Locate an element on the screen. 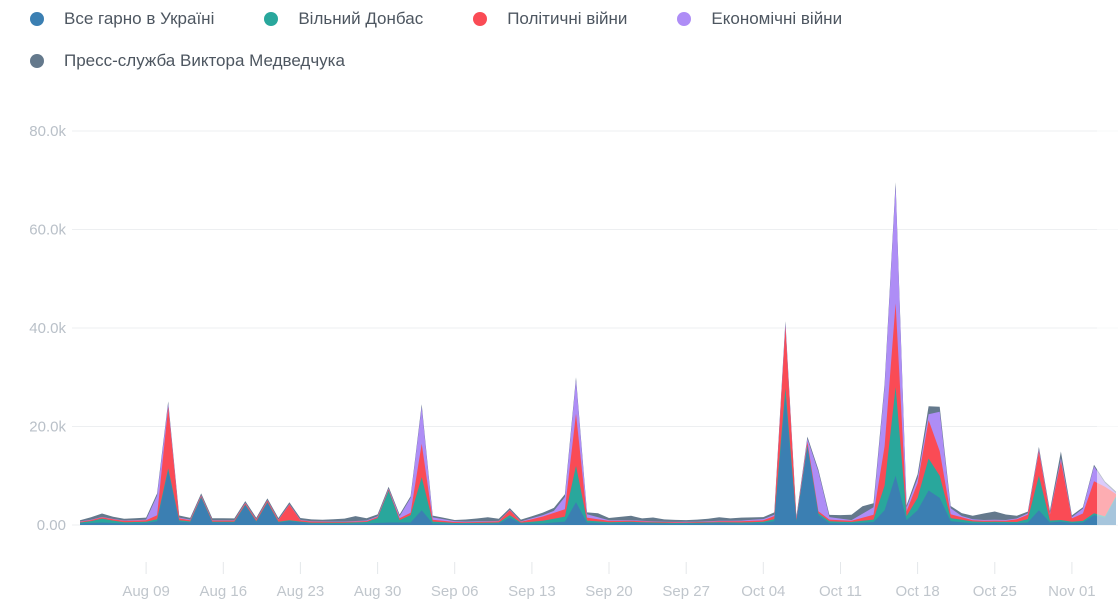  legend-label: Економічні війни is located at coordinates (777, 18).